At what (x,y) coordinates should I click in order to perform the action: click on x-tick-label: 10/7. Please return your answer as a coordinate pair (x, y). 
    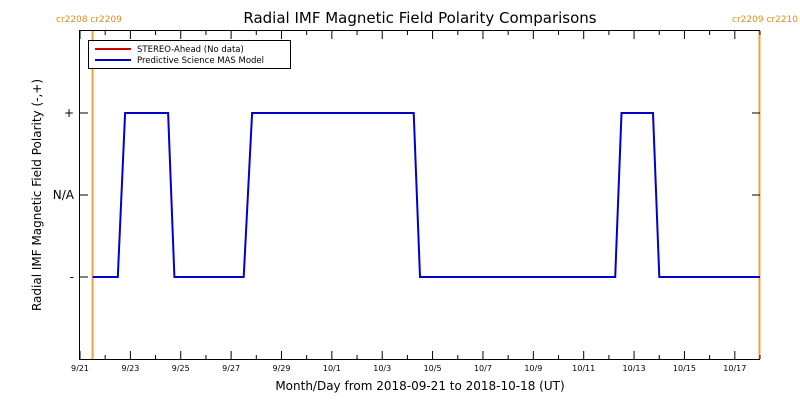
    Looking at the image, I should click on (483, 368).